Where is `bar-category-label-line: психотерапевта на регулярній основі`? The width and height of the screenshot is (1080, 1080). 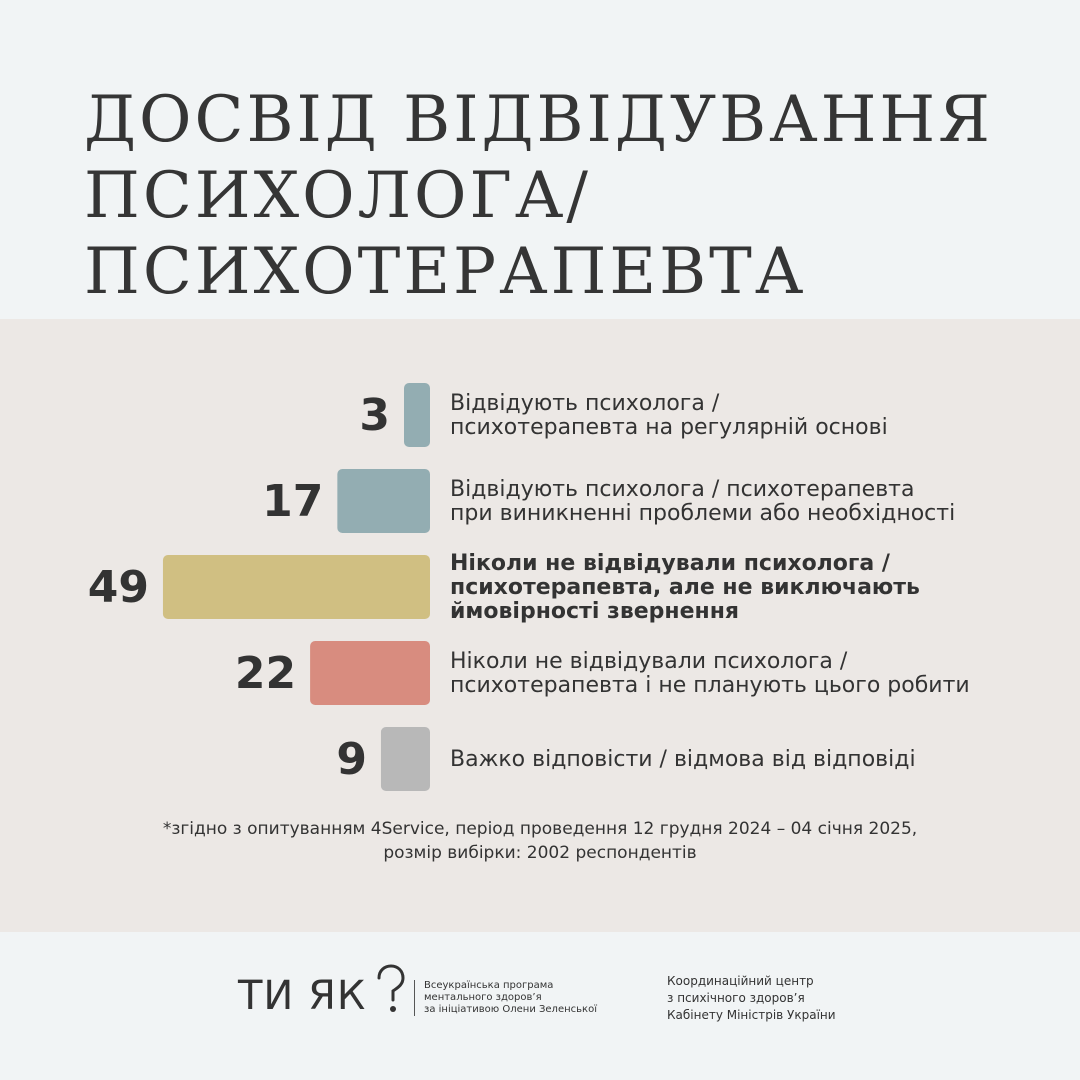
bar-category-label-line: психотерапевта на регулярній основі is located at coordinates (669, 427).